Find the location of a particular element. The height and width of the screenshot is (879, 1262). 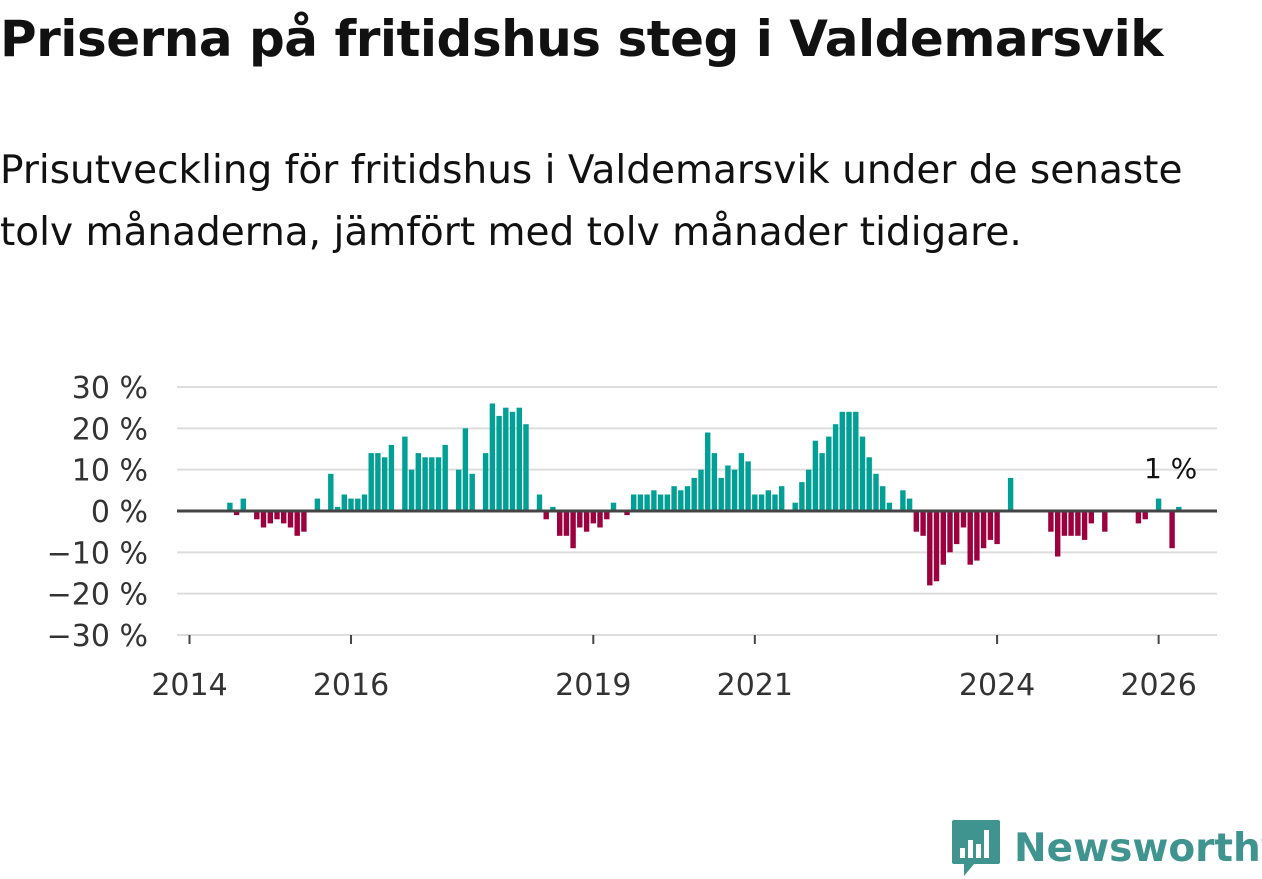

x-tick-label: 2019 is located at coordinates (593, 685).